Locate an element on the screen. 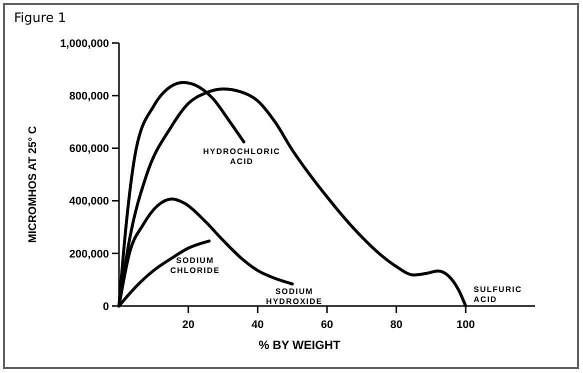 The height and width of the screenshot is (373, 583). y-tick-label: 400,000 is located at coordinates (89, 202).